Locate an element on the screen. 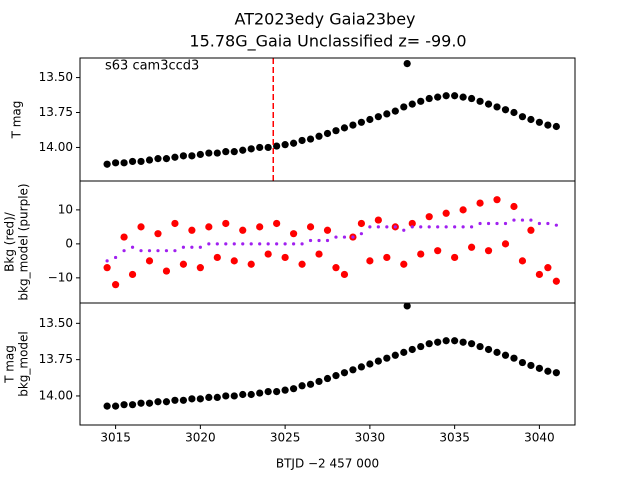 The image size is (640, 484). x-tick-label: 3025 is located at coordinates (285, 438).